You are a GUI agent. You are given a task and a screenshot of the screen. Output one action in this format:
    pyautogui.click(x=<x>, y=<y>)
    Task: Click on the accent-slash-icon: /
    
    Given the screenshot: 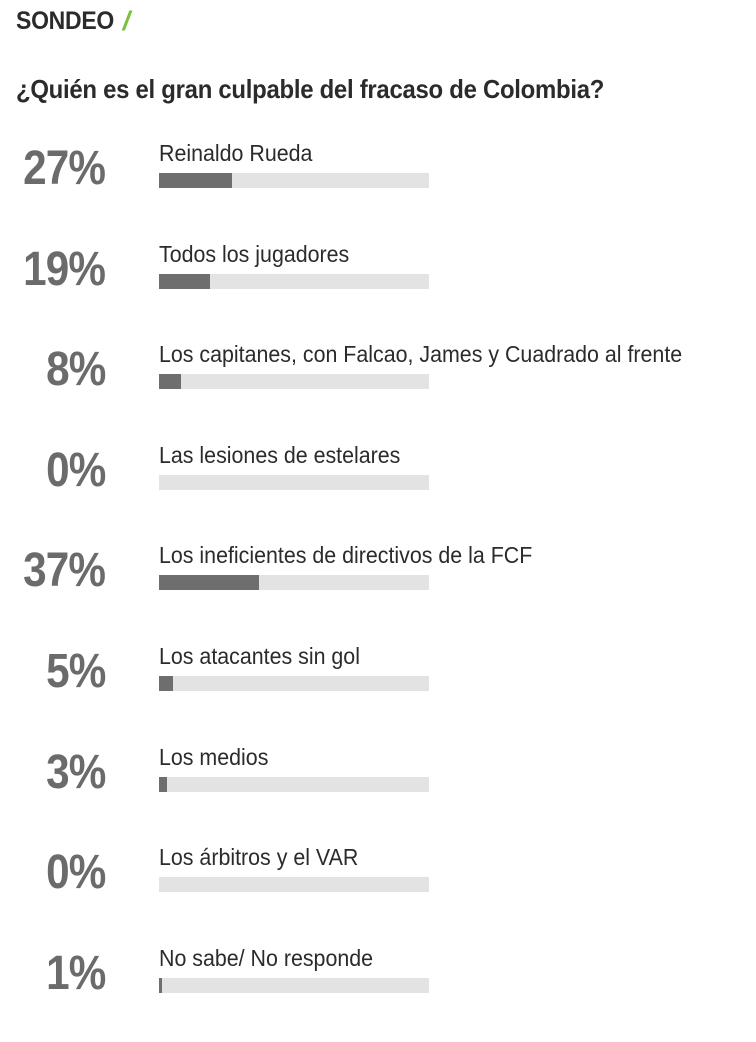 What is the action you would take?
    pyautogui.click(x=126, y=20)
    